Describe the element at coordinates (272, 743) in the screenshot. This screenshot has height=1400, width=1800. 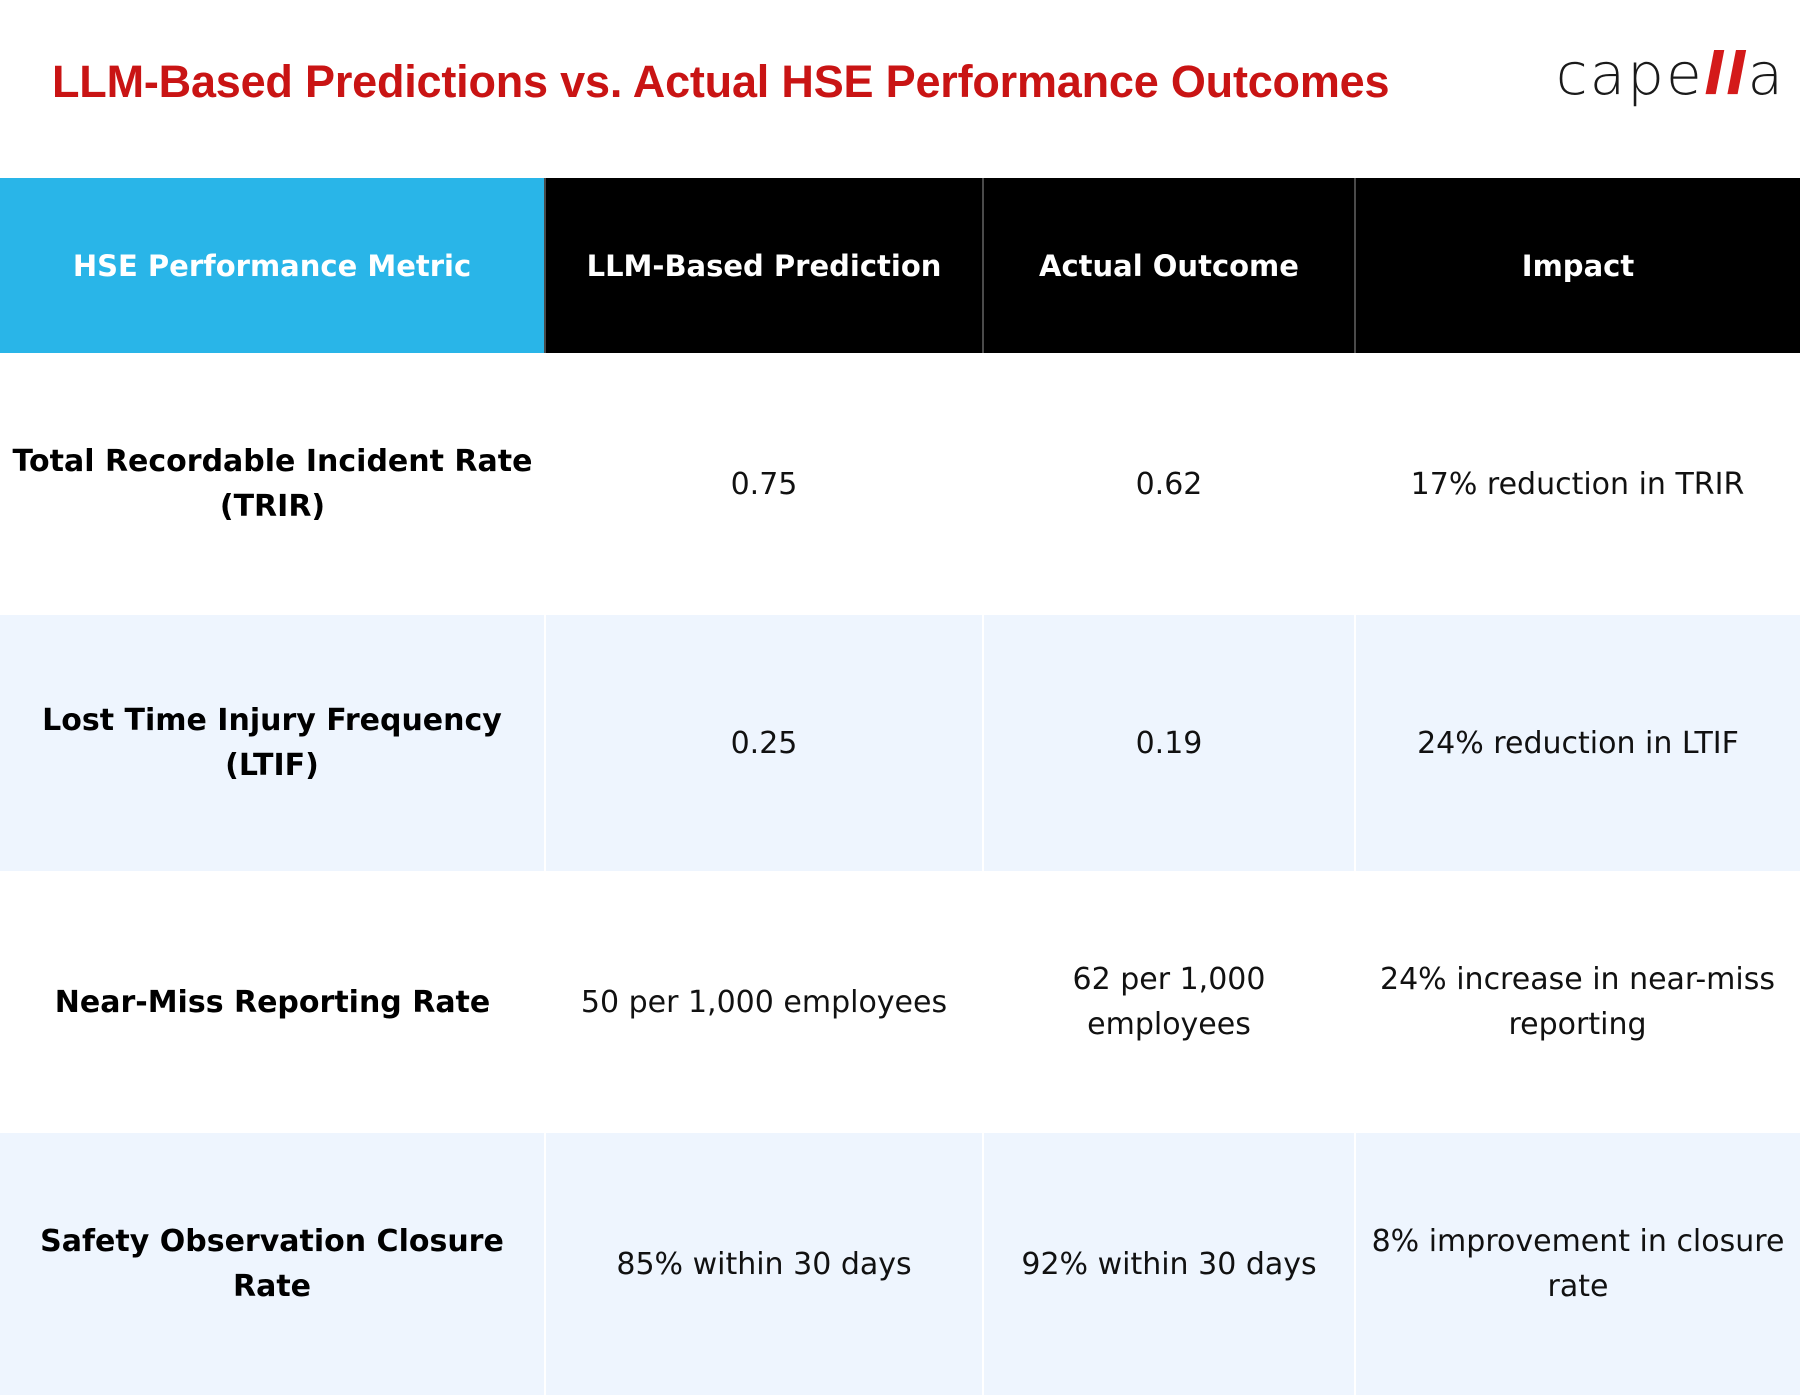
I see `metric-cell: Lost Time Injury Frequency (LTIF)` at that location.